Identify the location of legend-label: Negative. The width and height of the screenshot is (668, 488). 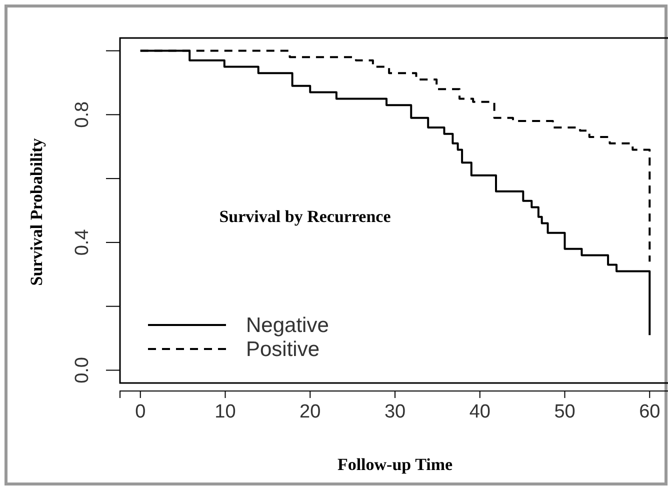
(287, 325).